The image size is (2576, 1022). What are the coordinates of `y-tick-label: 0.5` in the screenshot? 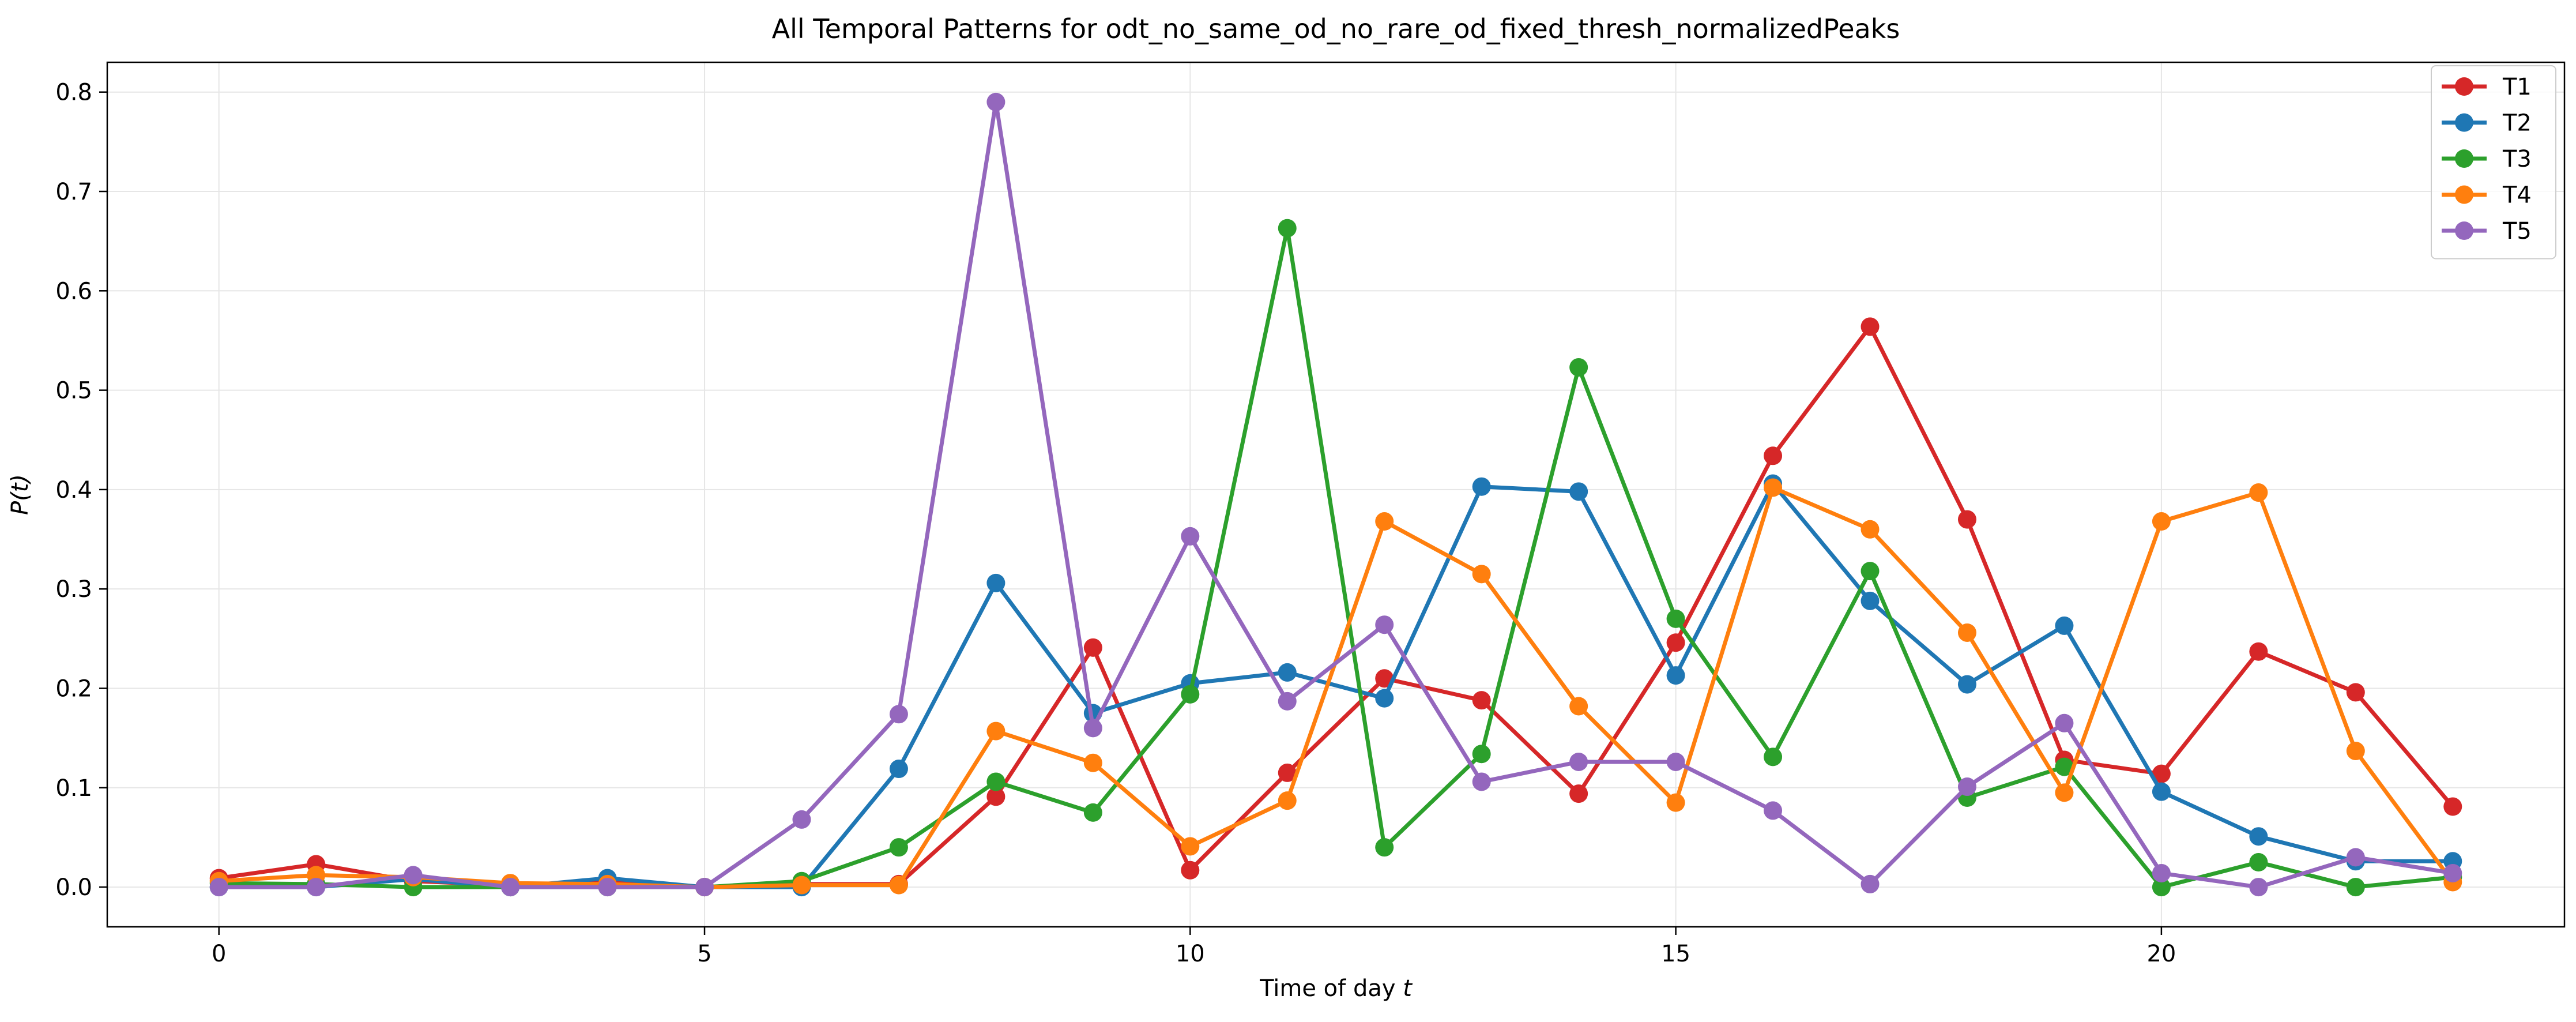 It's located at (73, 391).